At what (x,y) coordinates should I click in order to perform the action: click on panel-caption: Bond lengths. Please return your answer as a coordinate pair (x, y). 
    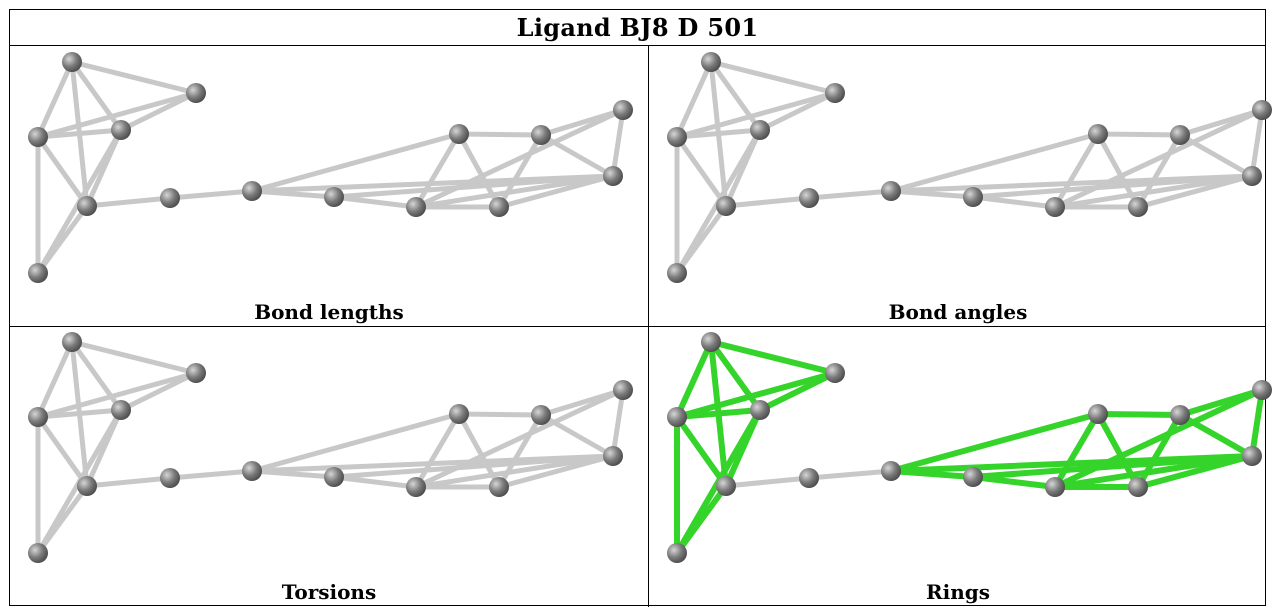
    Looking at the image, I should click on (329, 312).